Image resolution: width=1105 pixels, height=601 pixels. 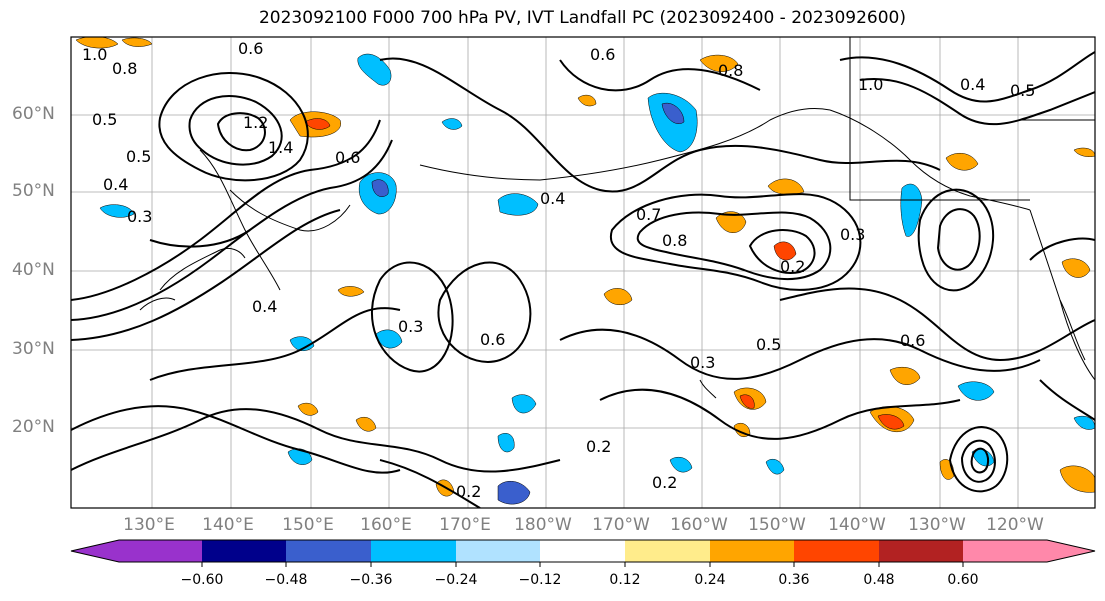 What do you see at coordinates (777, 525) in the screenshot?
I see `longitude-label: 150°W` at bounding box center [777, 525].